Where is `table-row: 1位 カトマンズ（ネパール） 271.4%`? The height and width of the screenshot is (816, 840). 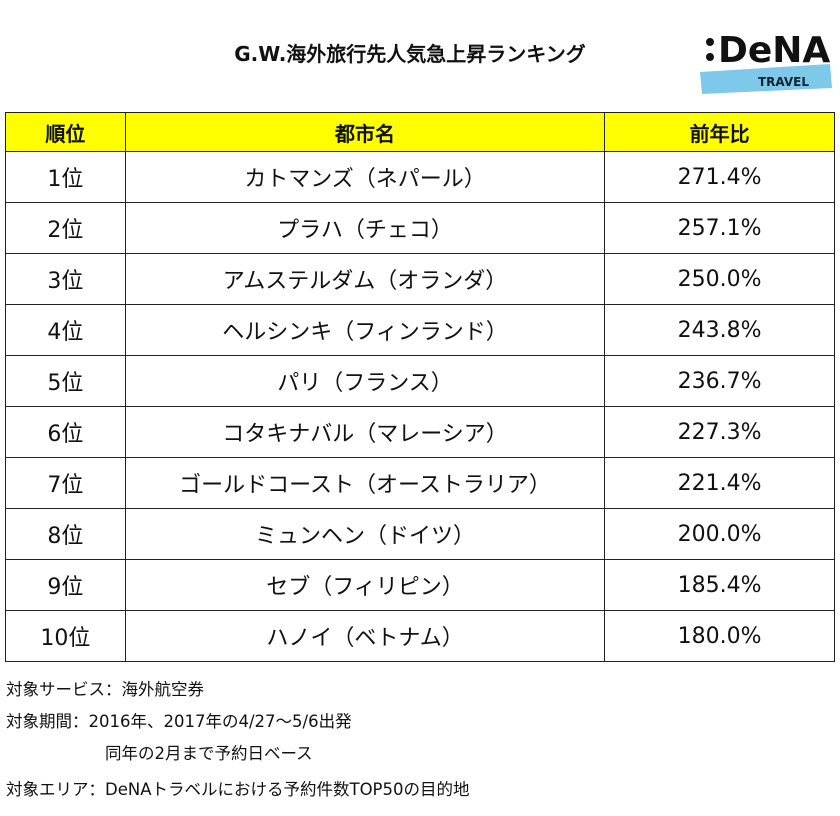
table-row: 1位 カトマンズ（ネパール） 271.4% is located at coordinates (420, 177).